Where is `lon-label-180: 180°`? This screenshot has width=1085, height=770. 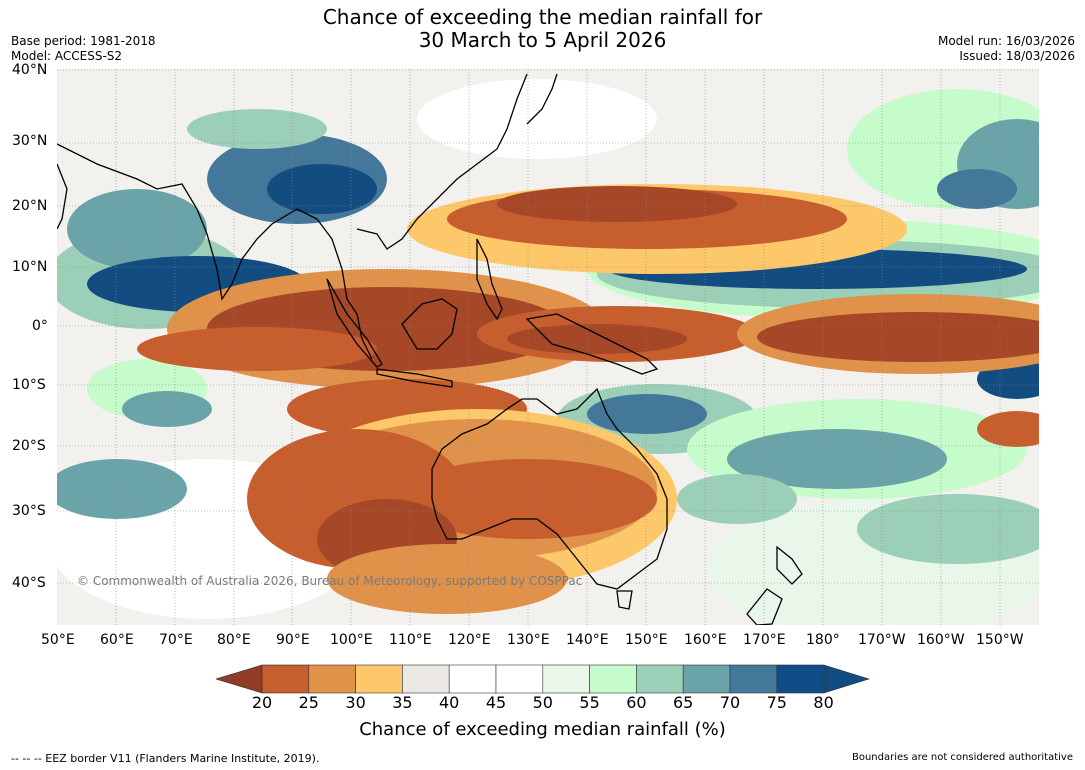 lon-label-180: 180° is located at coordinates (823, 640).